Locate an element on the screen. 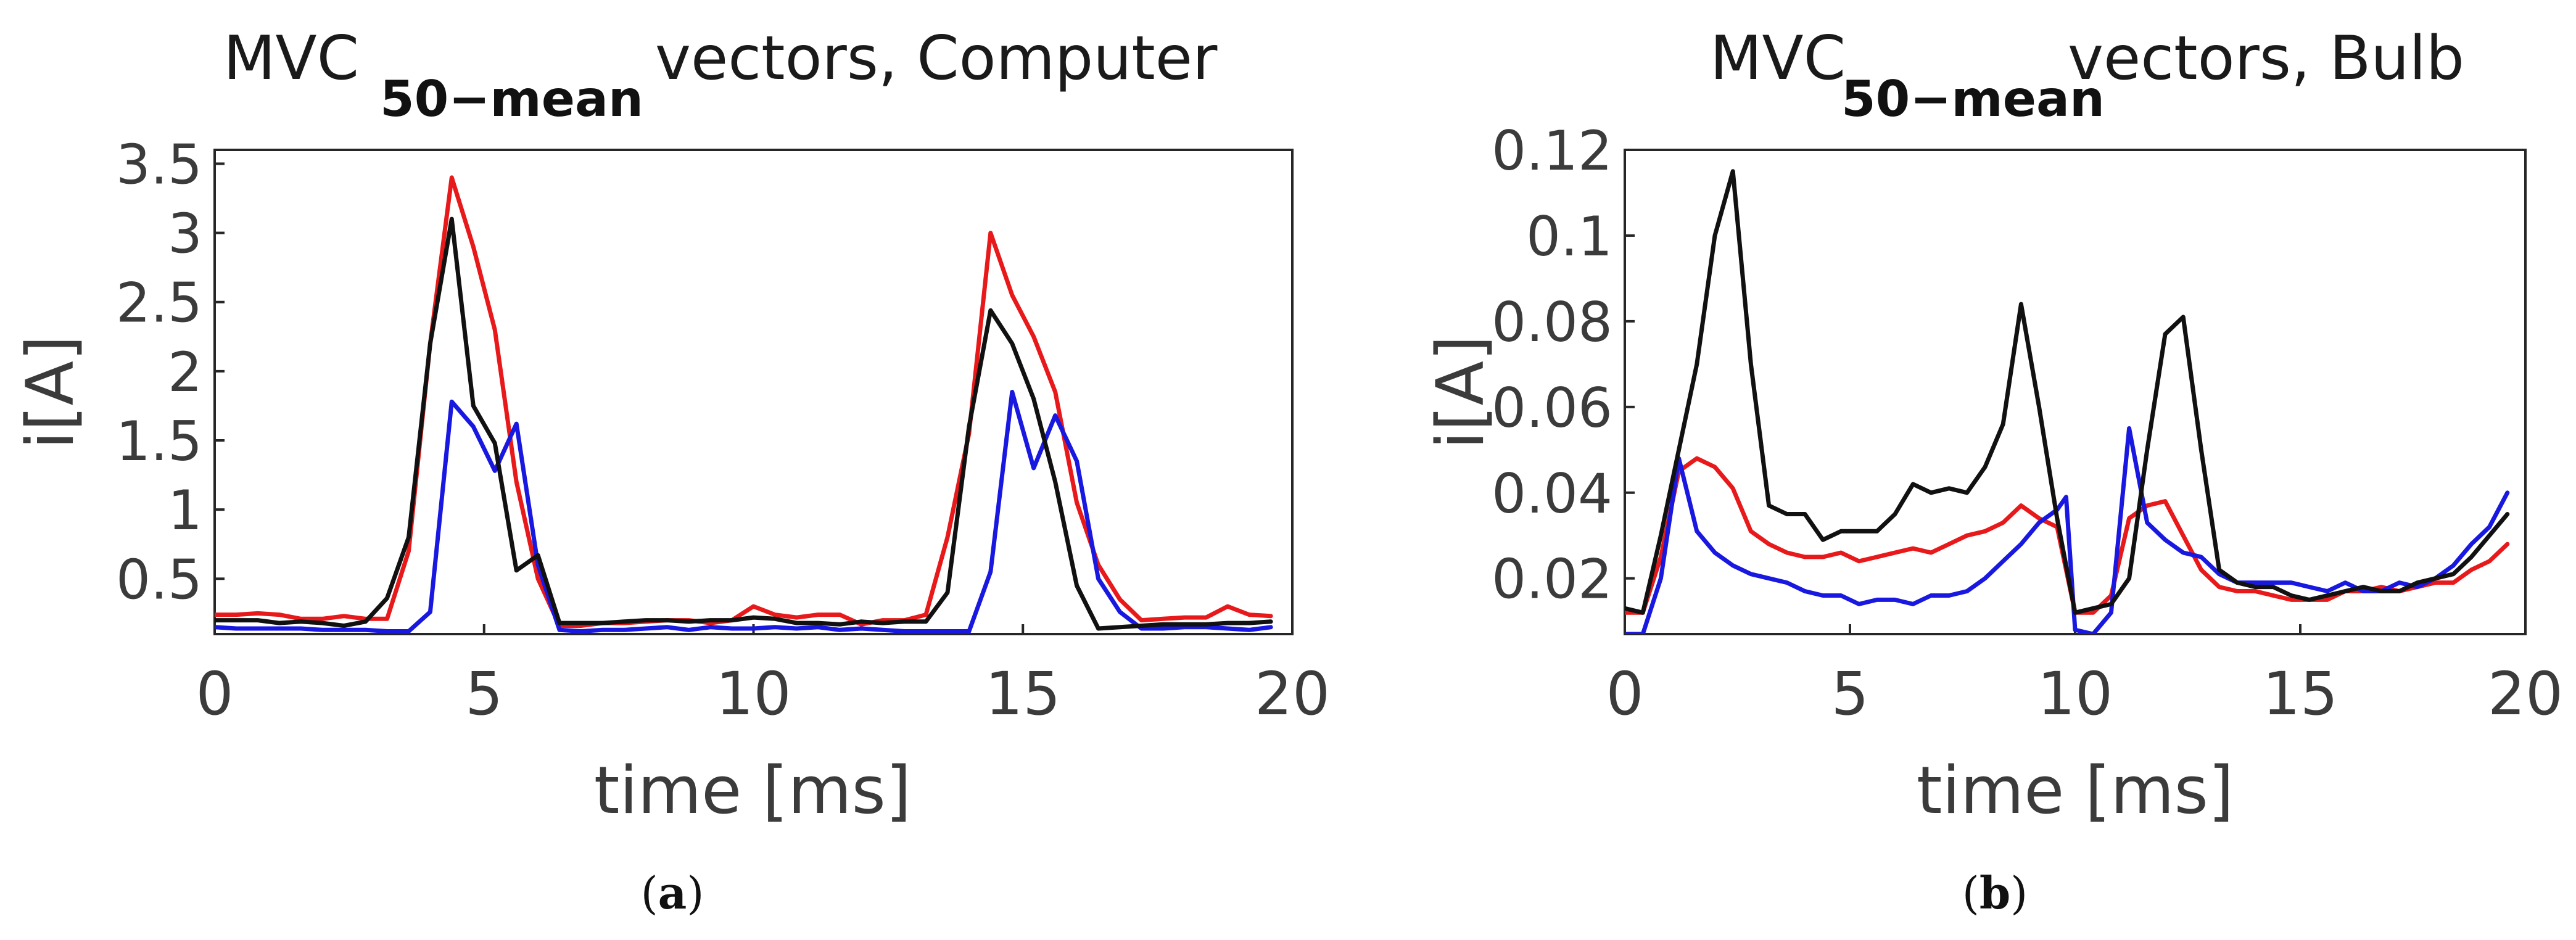 The image size is (2576, 940). panel-a-ylabel: i[A] is located at coordinates (50, 393).